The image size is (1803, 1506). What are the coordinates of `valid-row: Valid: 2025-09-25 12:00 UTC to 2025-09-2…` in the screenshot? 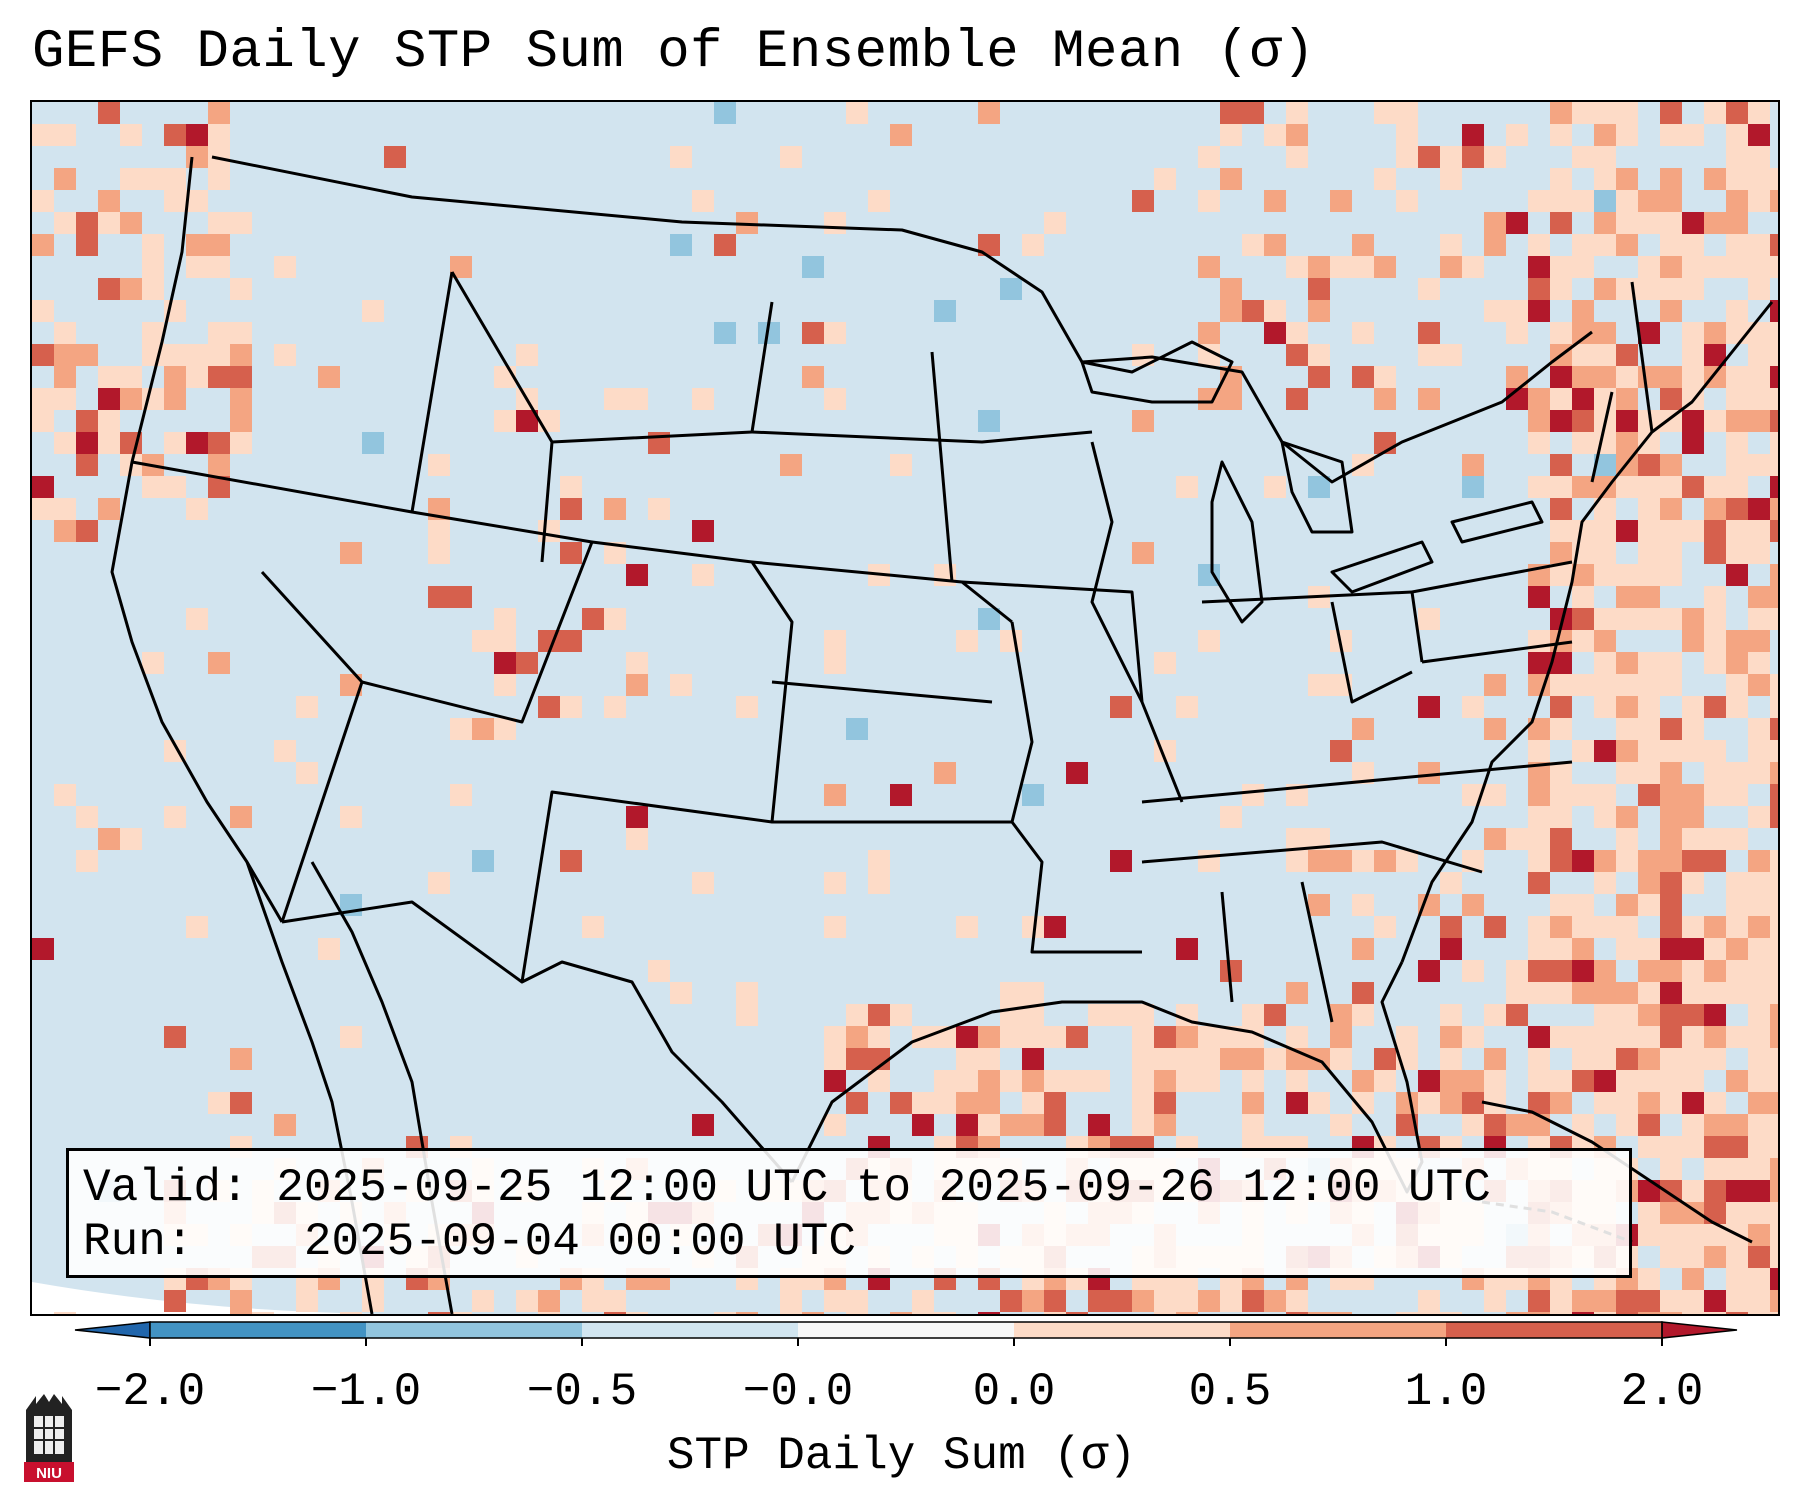 It's located at (849, 1188).